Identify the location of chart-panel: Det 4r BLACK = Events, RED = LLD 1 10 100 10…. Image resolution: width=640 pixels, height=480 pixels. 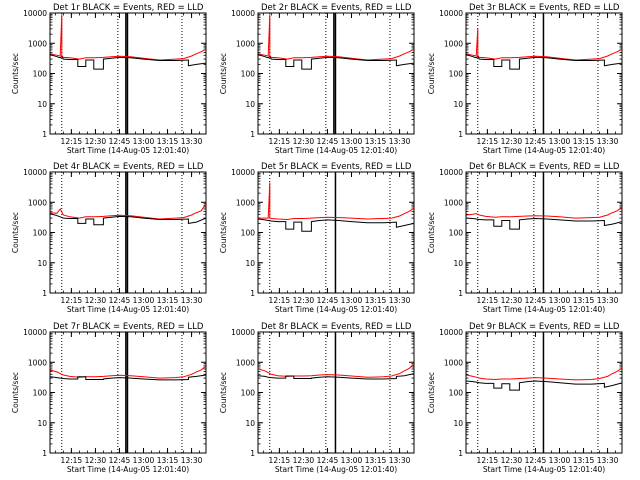
(109, 238).